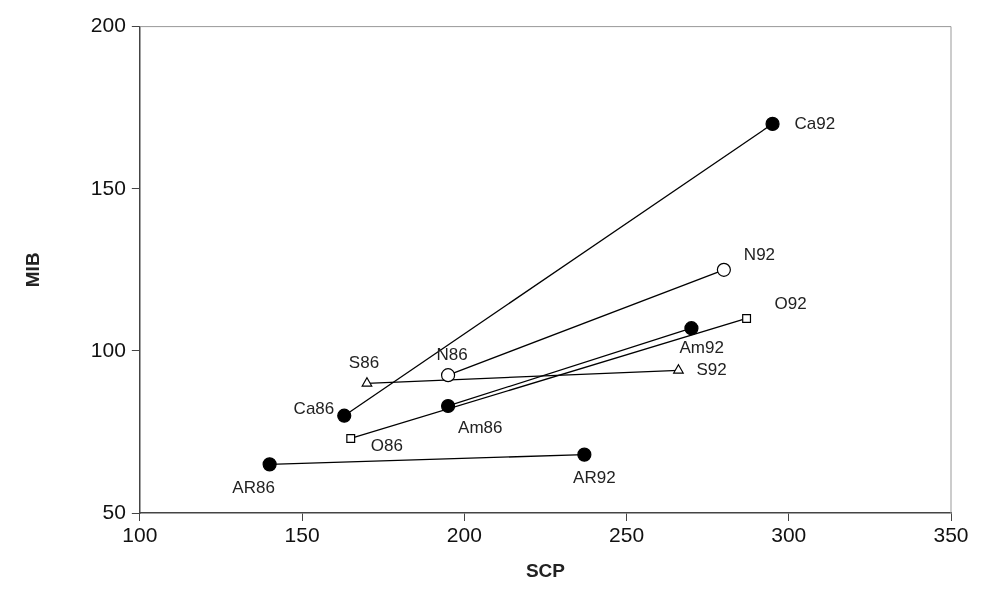  Describe the element at coordinates (789, 535) in the screenshot. I see `x-tick-label: 300` at that location.